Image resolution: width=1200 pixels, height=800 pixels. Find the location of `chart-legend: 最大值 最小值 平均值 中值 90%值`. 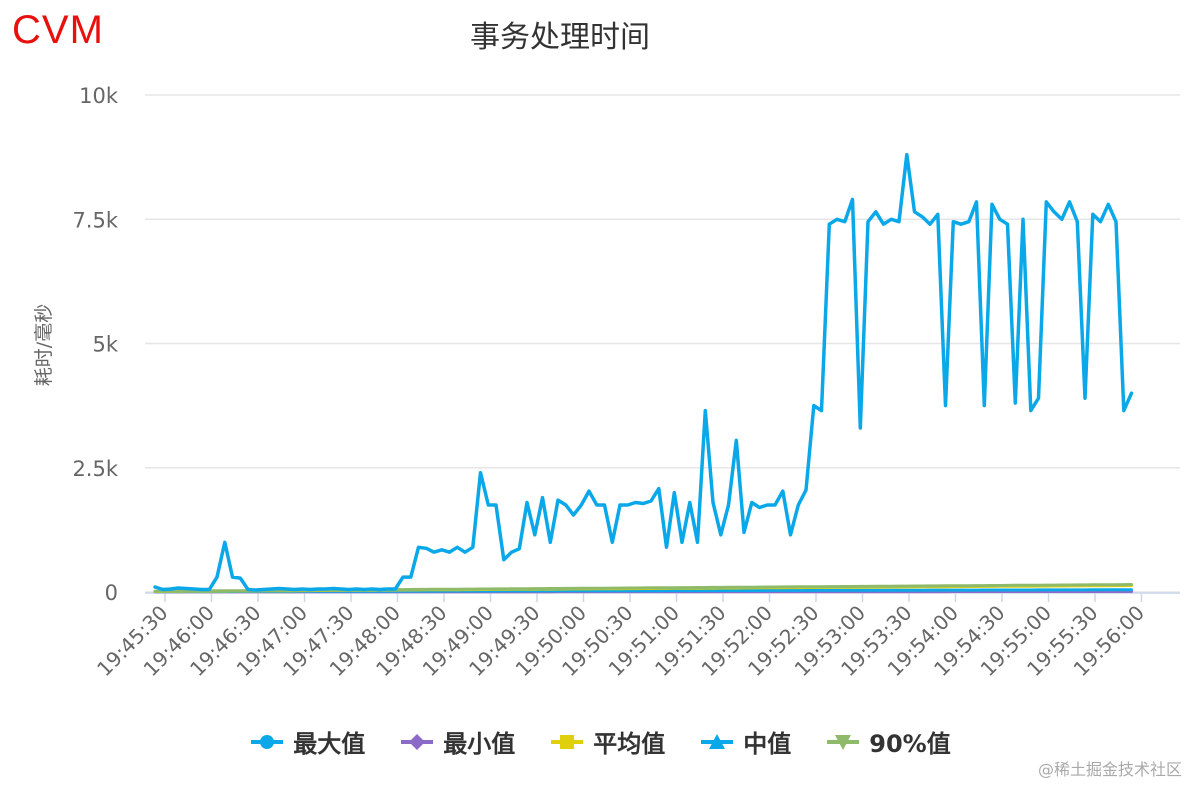

chart-legend: 最大值 最小值 平均值 中值 90%值 is located at coordinates (600, 741).